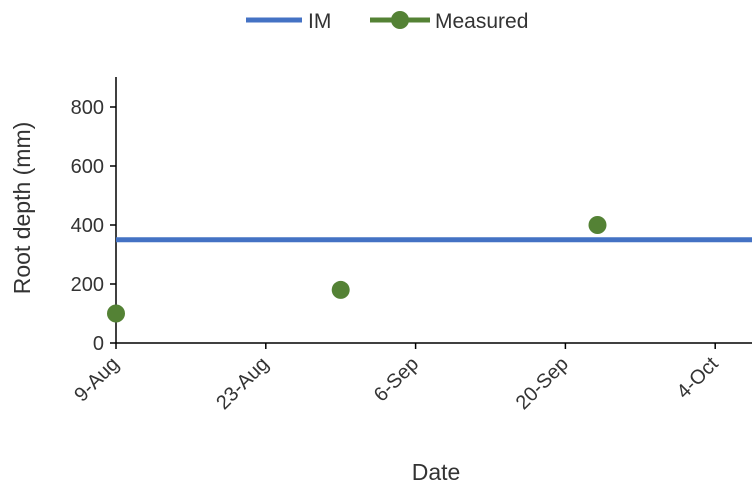 Image resolution: width=752 pixels, height=485 pixels. What do you see at coordinates (242, 383) in the screenshot?
I see `x-tick-label: 23-Aug` at bounding box center [242, 383].